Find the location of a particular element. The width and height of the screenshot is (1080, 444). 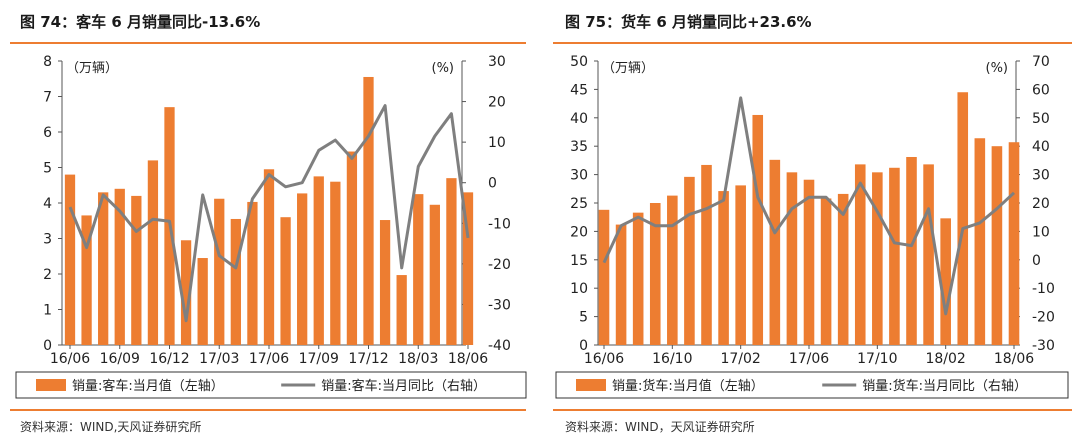

x-tick-label: 17/10 is located at coordinates (877, 359).